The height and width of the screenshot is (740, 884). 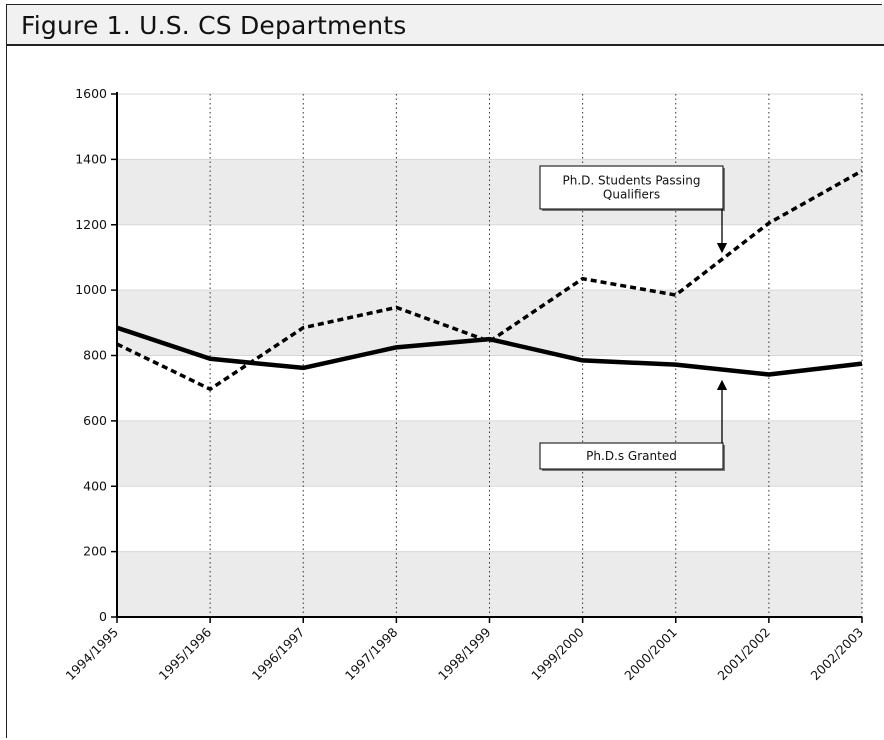 What do you see at coordinates (91, 158) in the screenshot?
I see `y-tick-label: 1400` at bounding box center [91, 158].